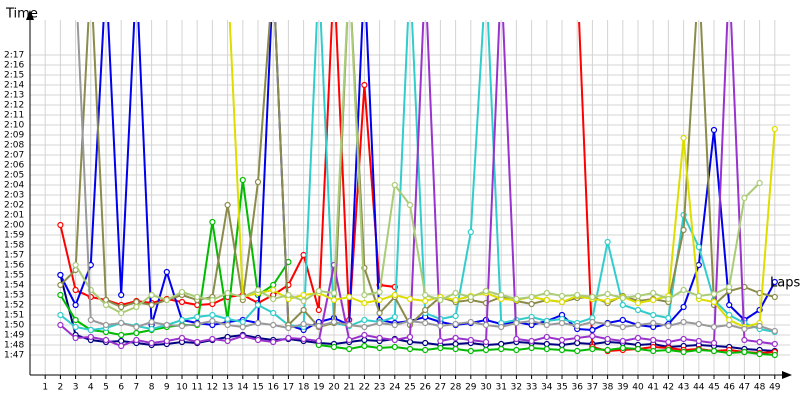 This screenshot has height=400, width=800. Describe the element at coordinates (14, 126) in the screenshot. I see `y-tick-label: 2:10` at that location.